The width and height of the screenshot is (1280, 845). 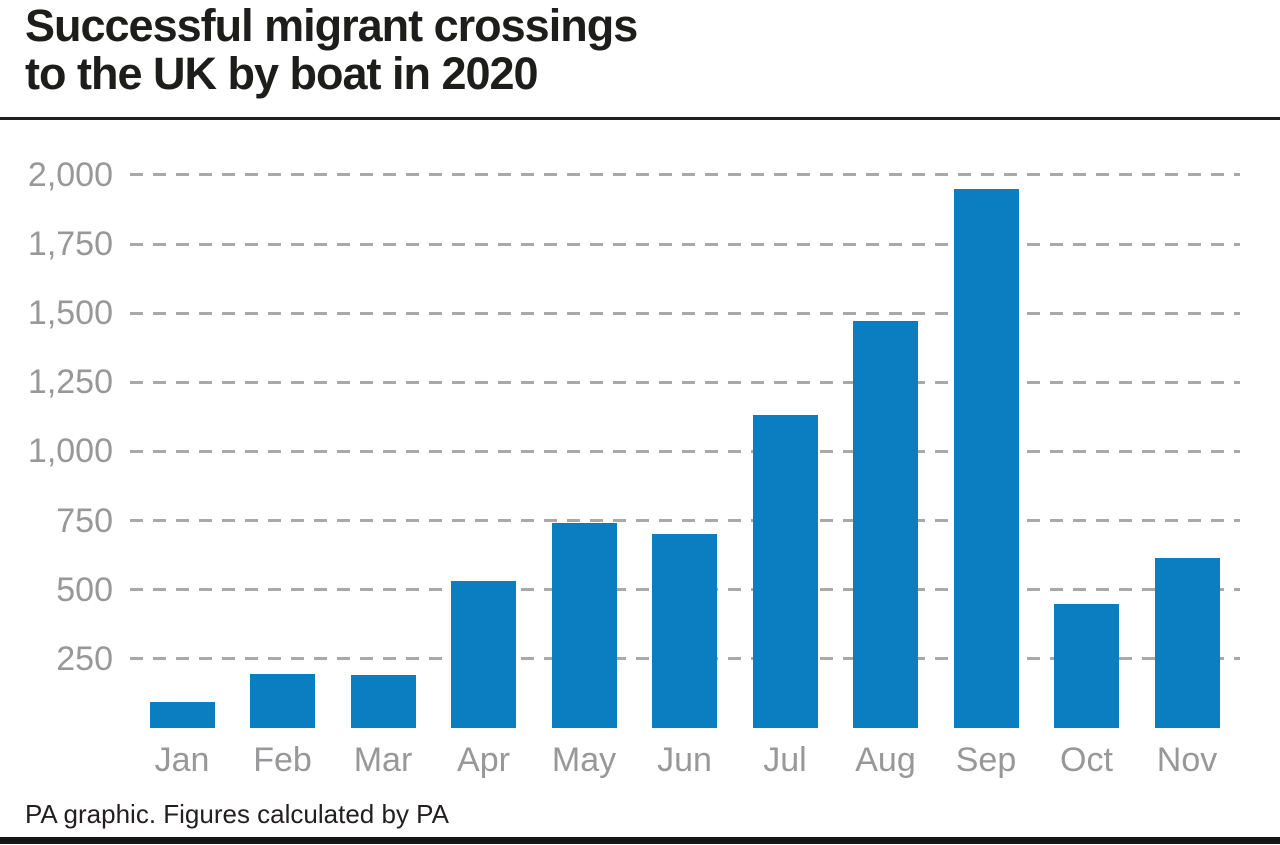 What do you see at coordinates (331, 25) in the screenshot?
I see `chart-title-line1: Successful migrant crossings` at bounding box center [331, 25].